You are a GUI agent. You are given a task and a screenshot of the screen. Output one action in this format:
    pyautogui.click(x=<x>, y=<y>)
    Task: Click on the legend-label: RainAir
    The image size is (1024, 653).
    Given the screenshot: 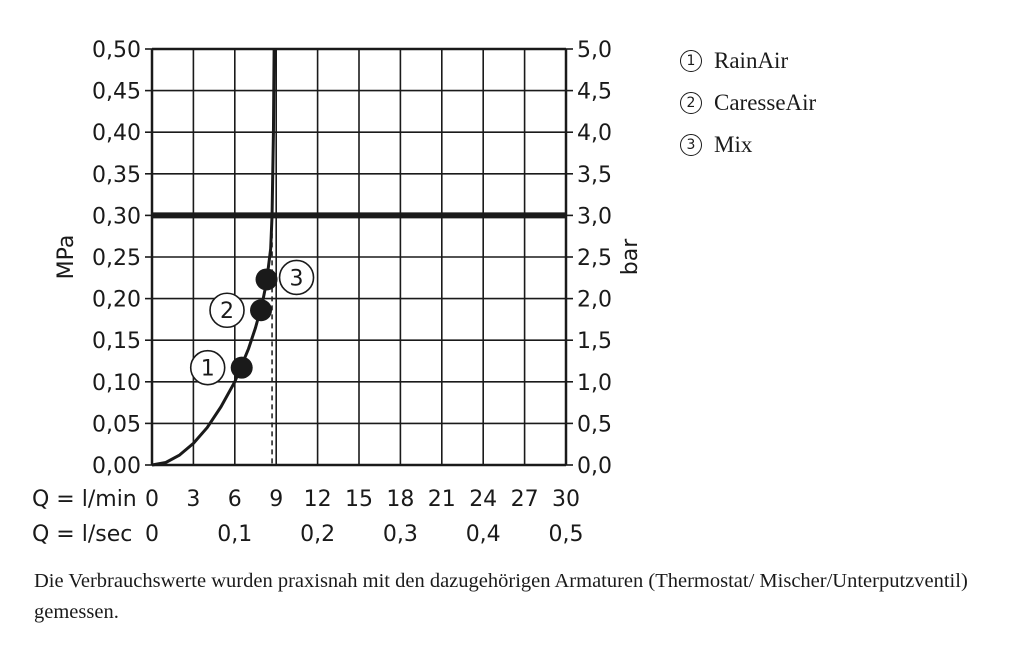 What is the action you would take?
    pyautogui.click(x=751, y=60)
    